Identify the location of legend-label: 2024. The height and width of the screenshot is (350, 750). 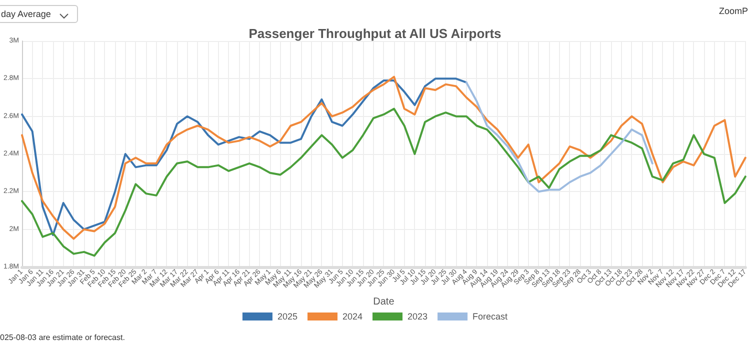
(352, 317).